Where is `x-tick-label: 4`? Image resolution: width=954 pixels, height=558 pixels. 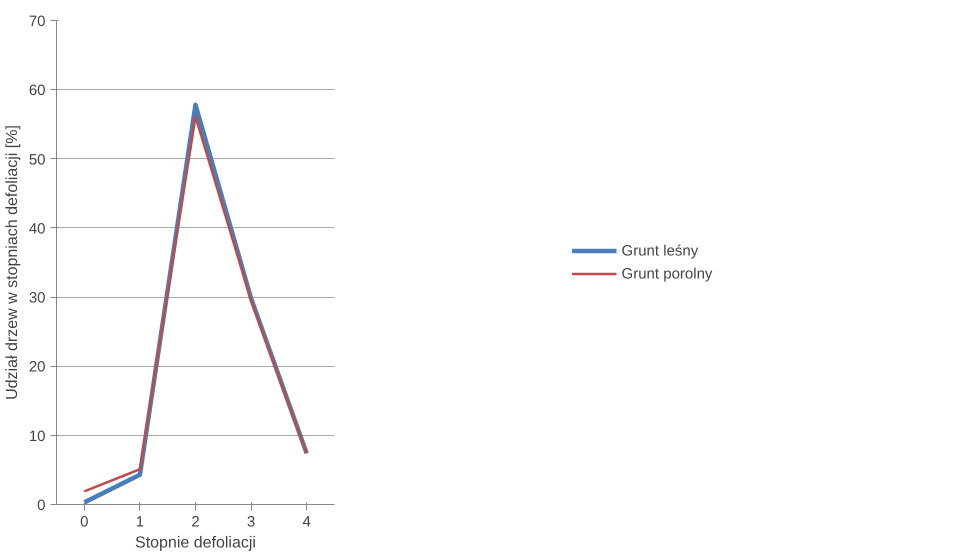
x-tick-label: 4 is located at coordinates (306, 522).